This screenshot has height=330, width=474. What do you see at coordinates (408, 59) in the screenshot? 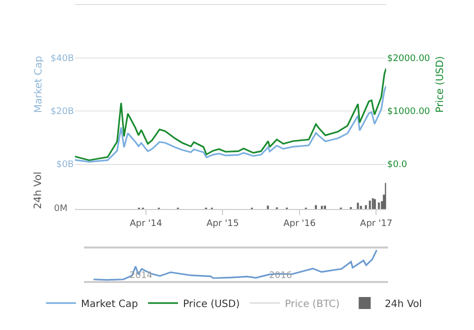
I see `y2-tick-label: $2000.00` at bounding box center [408, 59].